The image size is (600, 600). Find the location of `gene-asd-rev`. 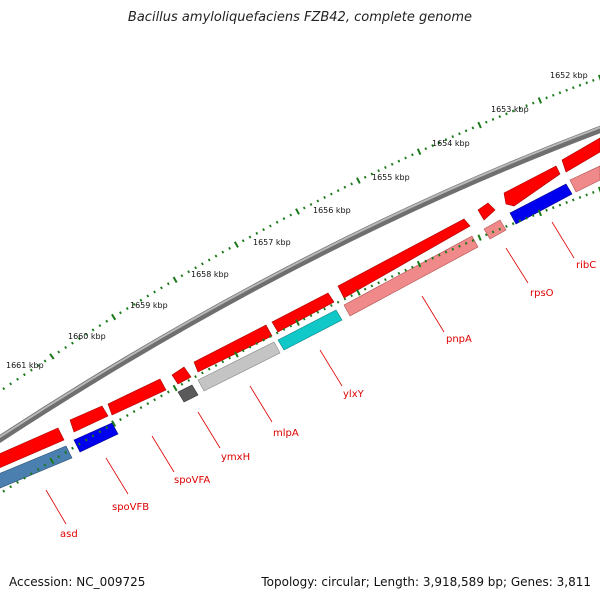

gene-asd-rev is located at coordinates (36, 467).